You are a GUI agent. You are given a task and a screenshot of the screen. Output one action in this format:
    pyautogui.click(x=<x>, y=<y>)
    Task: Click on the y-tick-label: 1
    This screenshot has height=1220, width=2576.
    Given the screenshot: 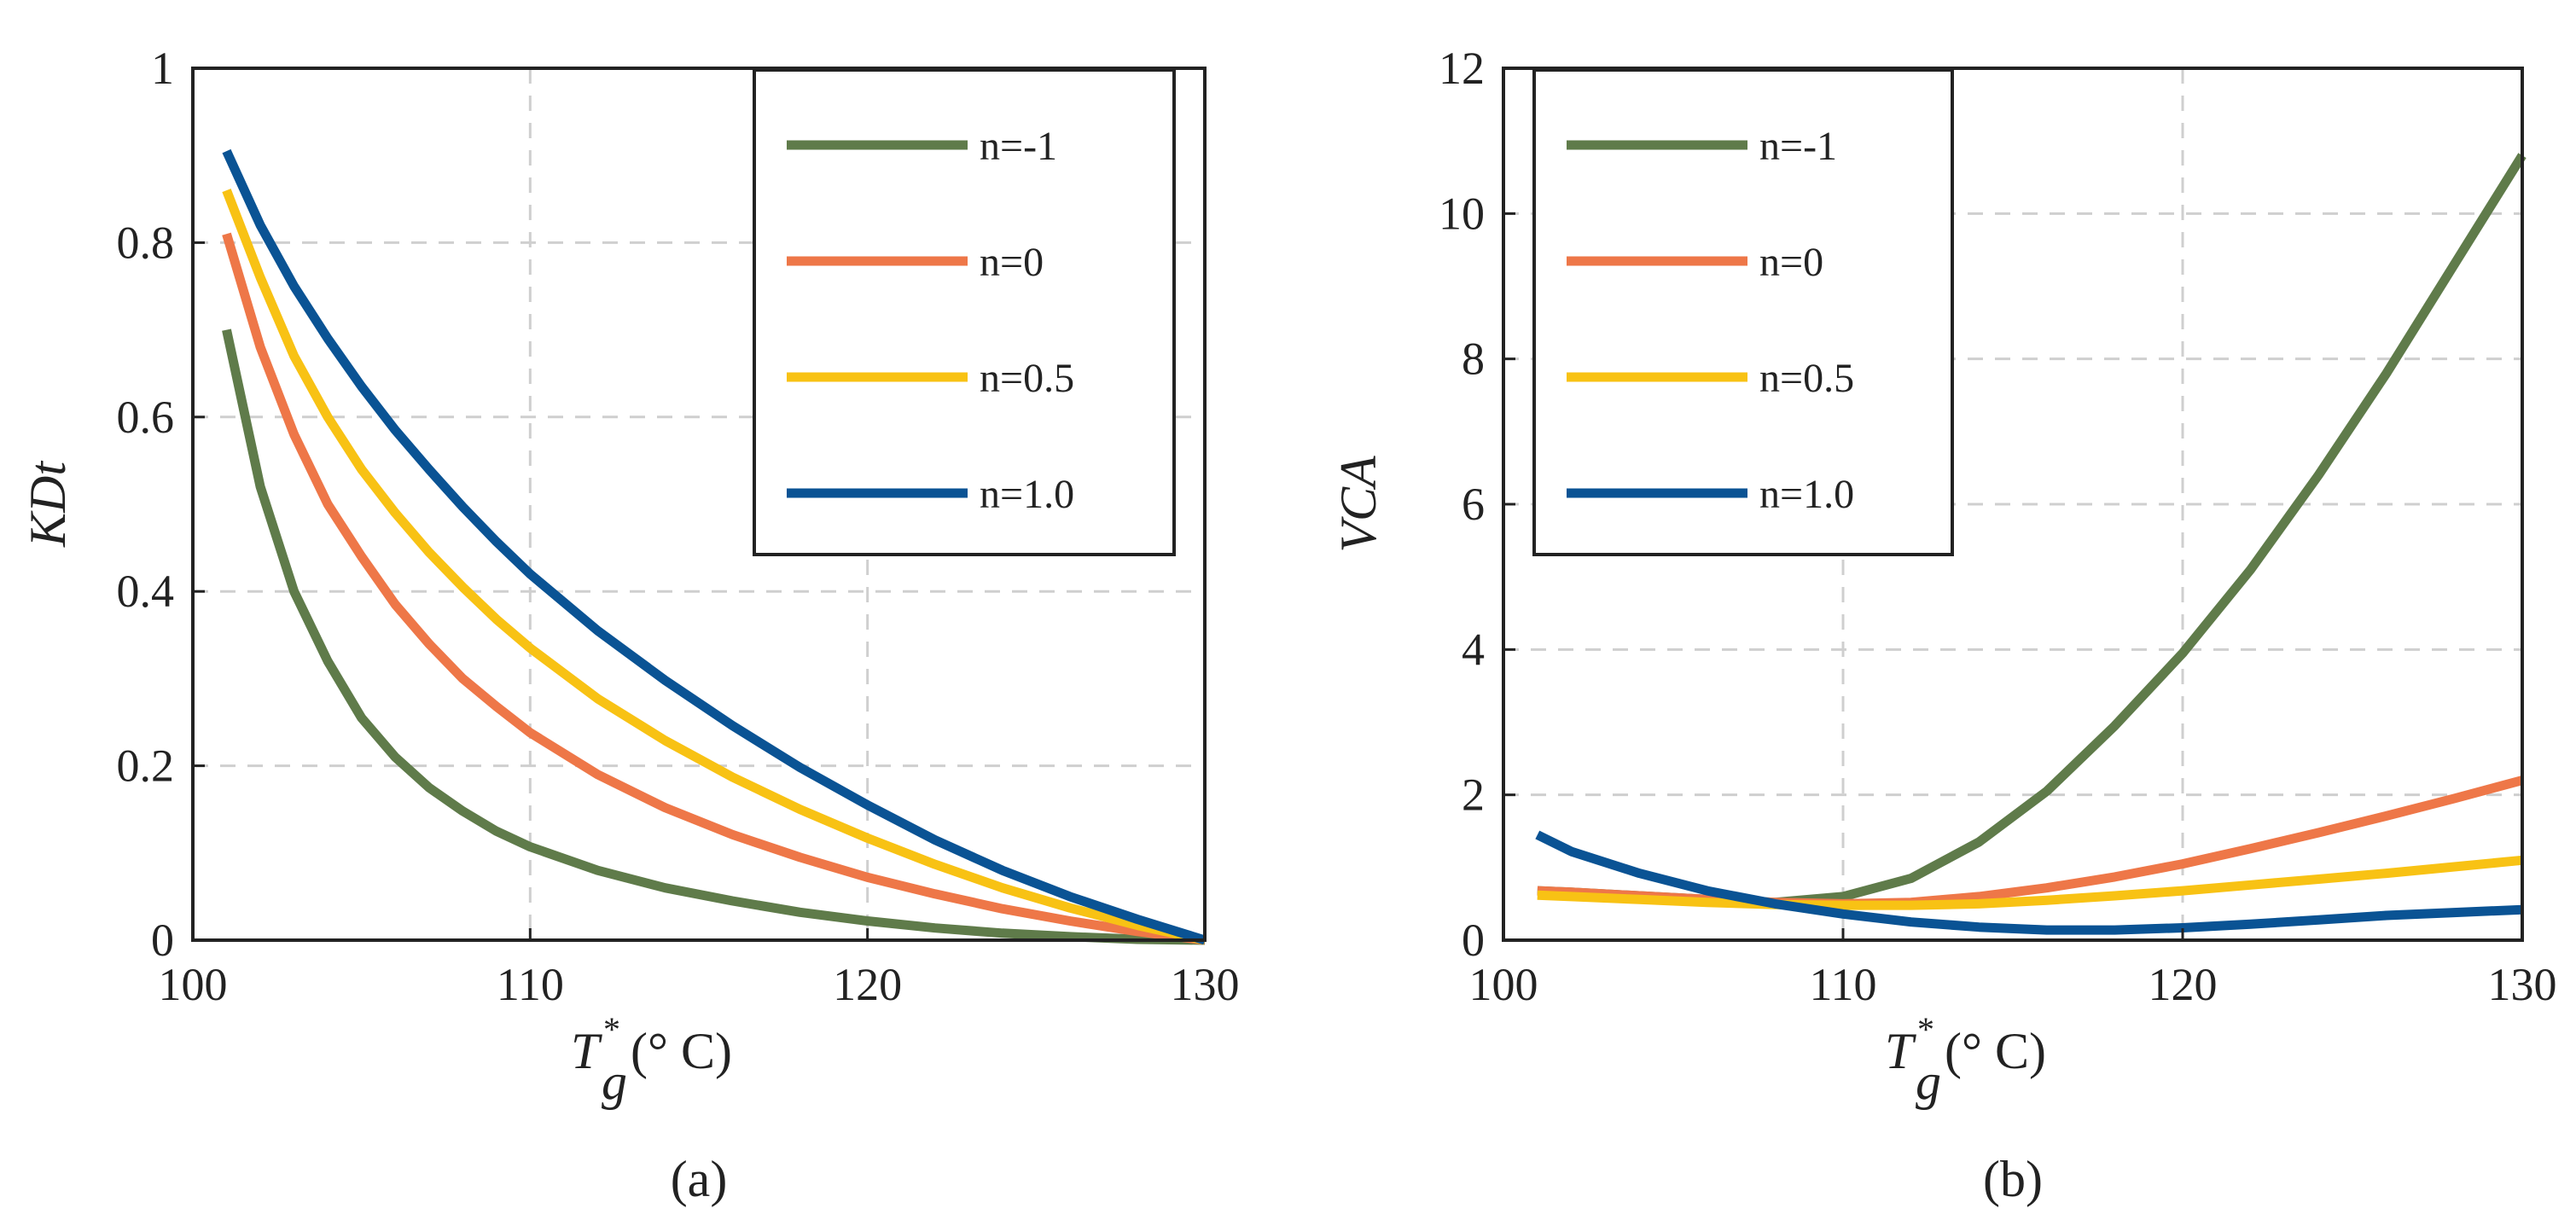 What is the action you would take?
    pyautogui.click(x=162, y=68)
    